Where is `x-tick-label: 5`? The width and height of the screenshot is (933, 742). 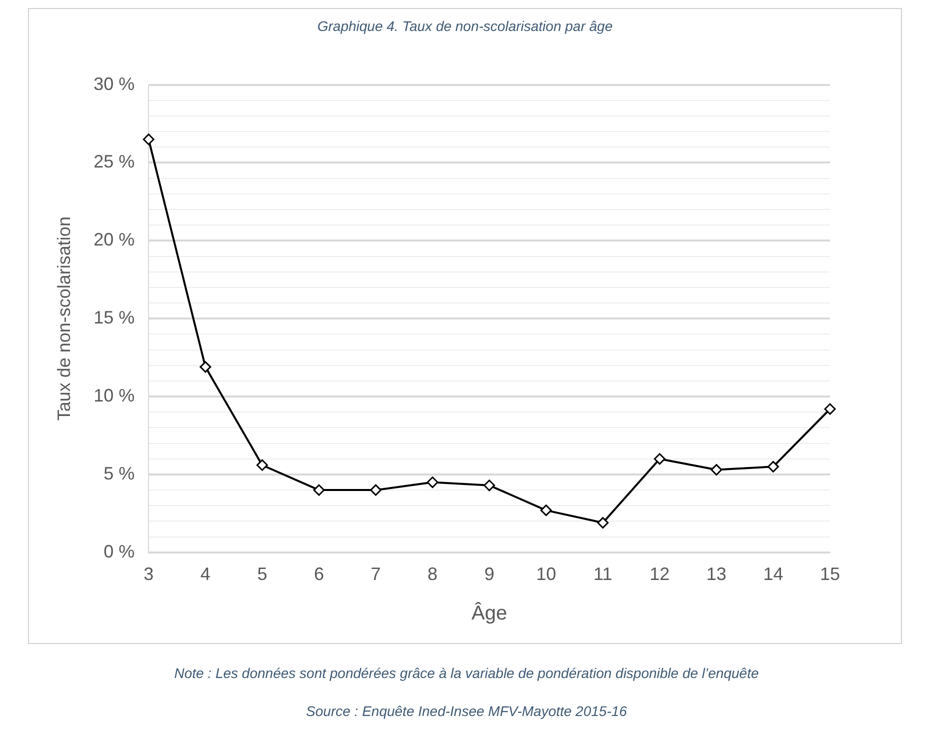
x-tick-label: 5 is located at coordinates (262, 574).